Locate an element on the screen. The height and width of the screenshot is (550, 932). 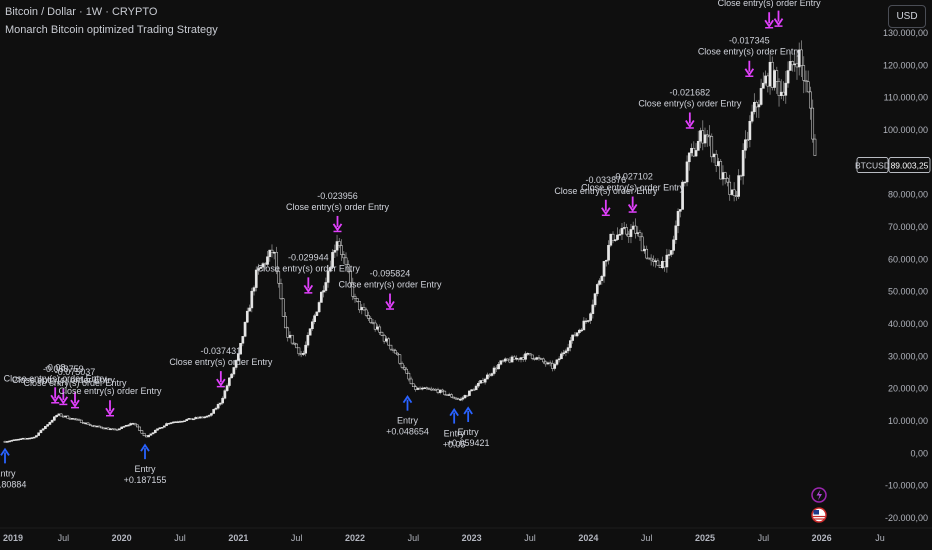
exit-value: -0.068759 is located at coordinates (63, 369).